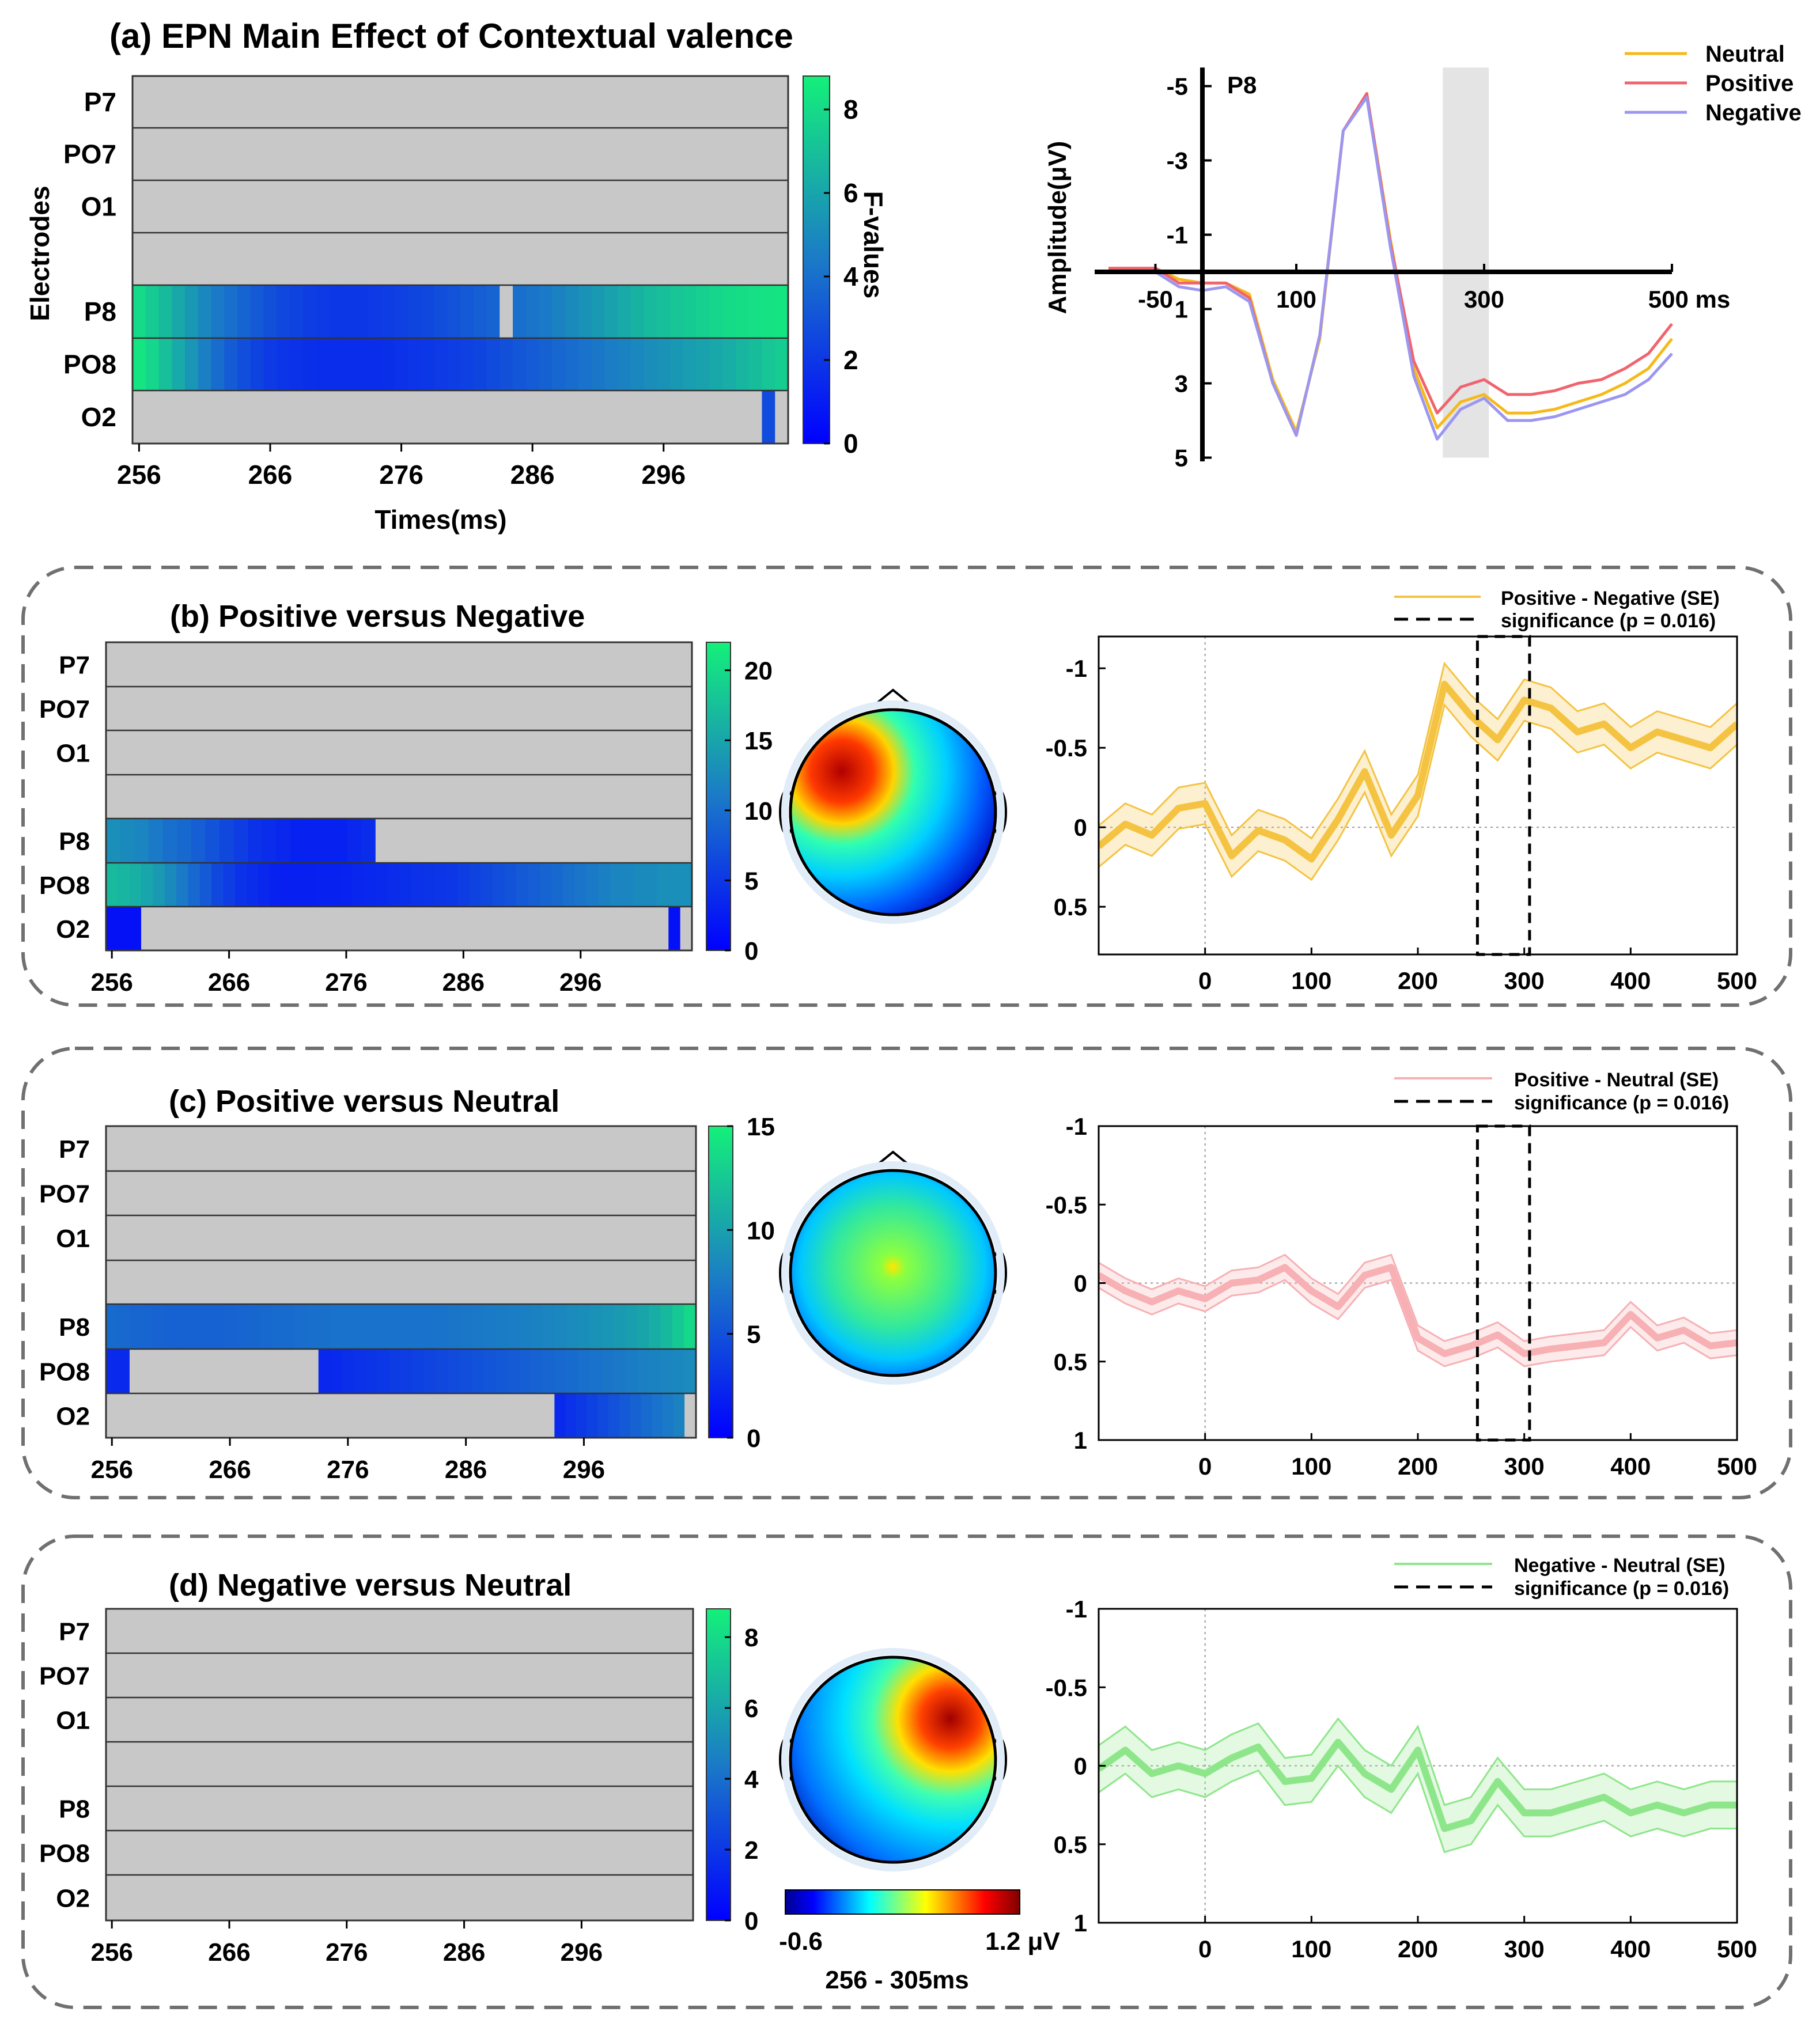  What do you see at coordinates (1631, 1466) in the screenshot?
I see `diff-x-tick-label: 400` at bounding box center [1631, 1466].